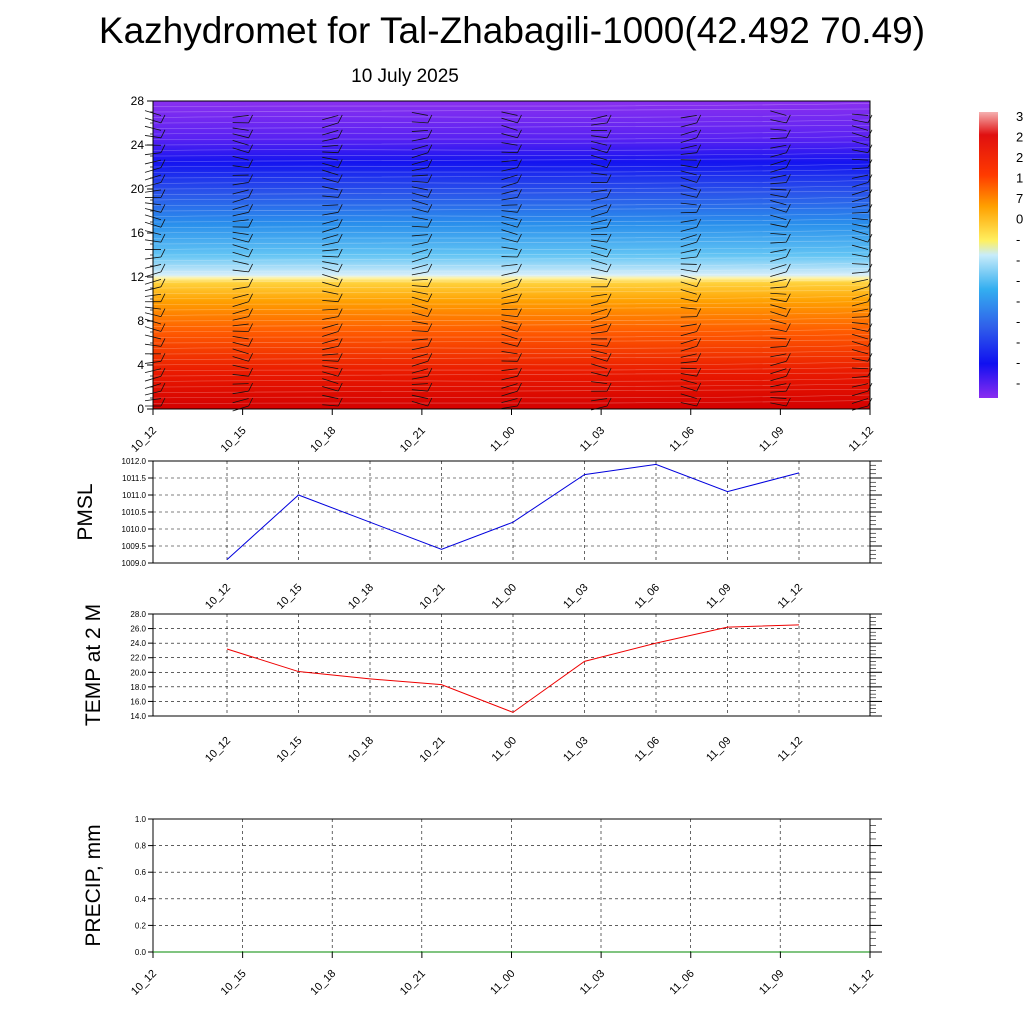  Describe the element at coordinates (1019, 178) in the screenshot. I see `colorbar-label: 1` at that location.